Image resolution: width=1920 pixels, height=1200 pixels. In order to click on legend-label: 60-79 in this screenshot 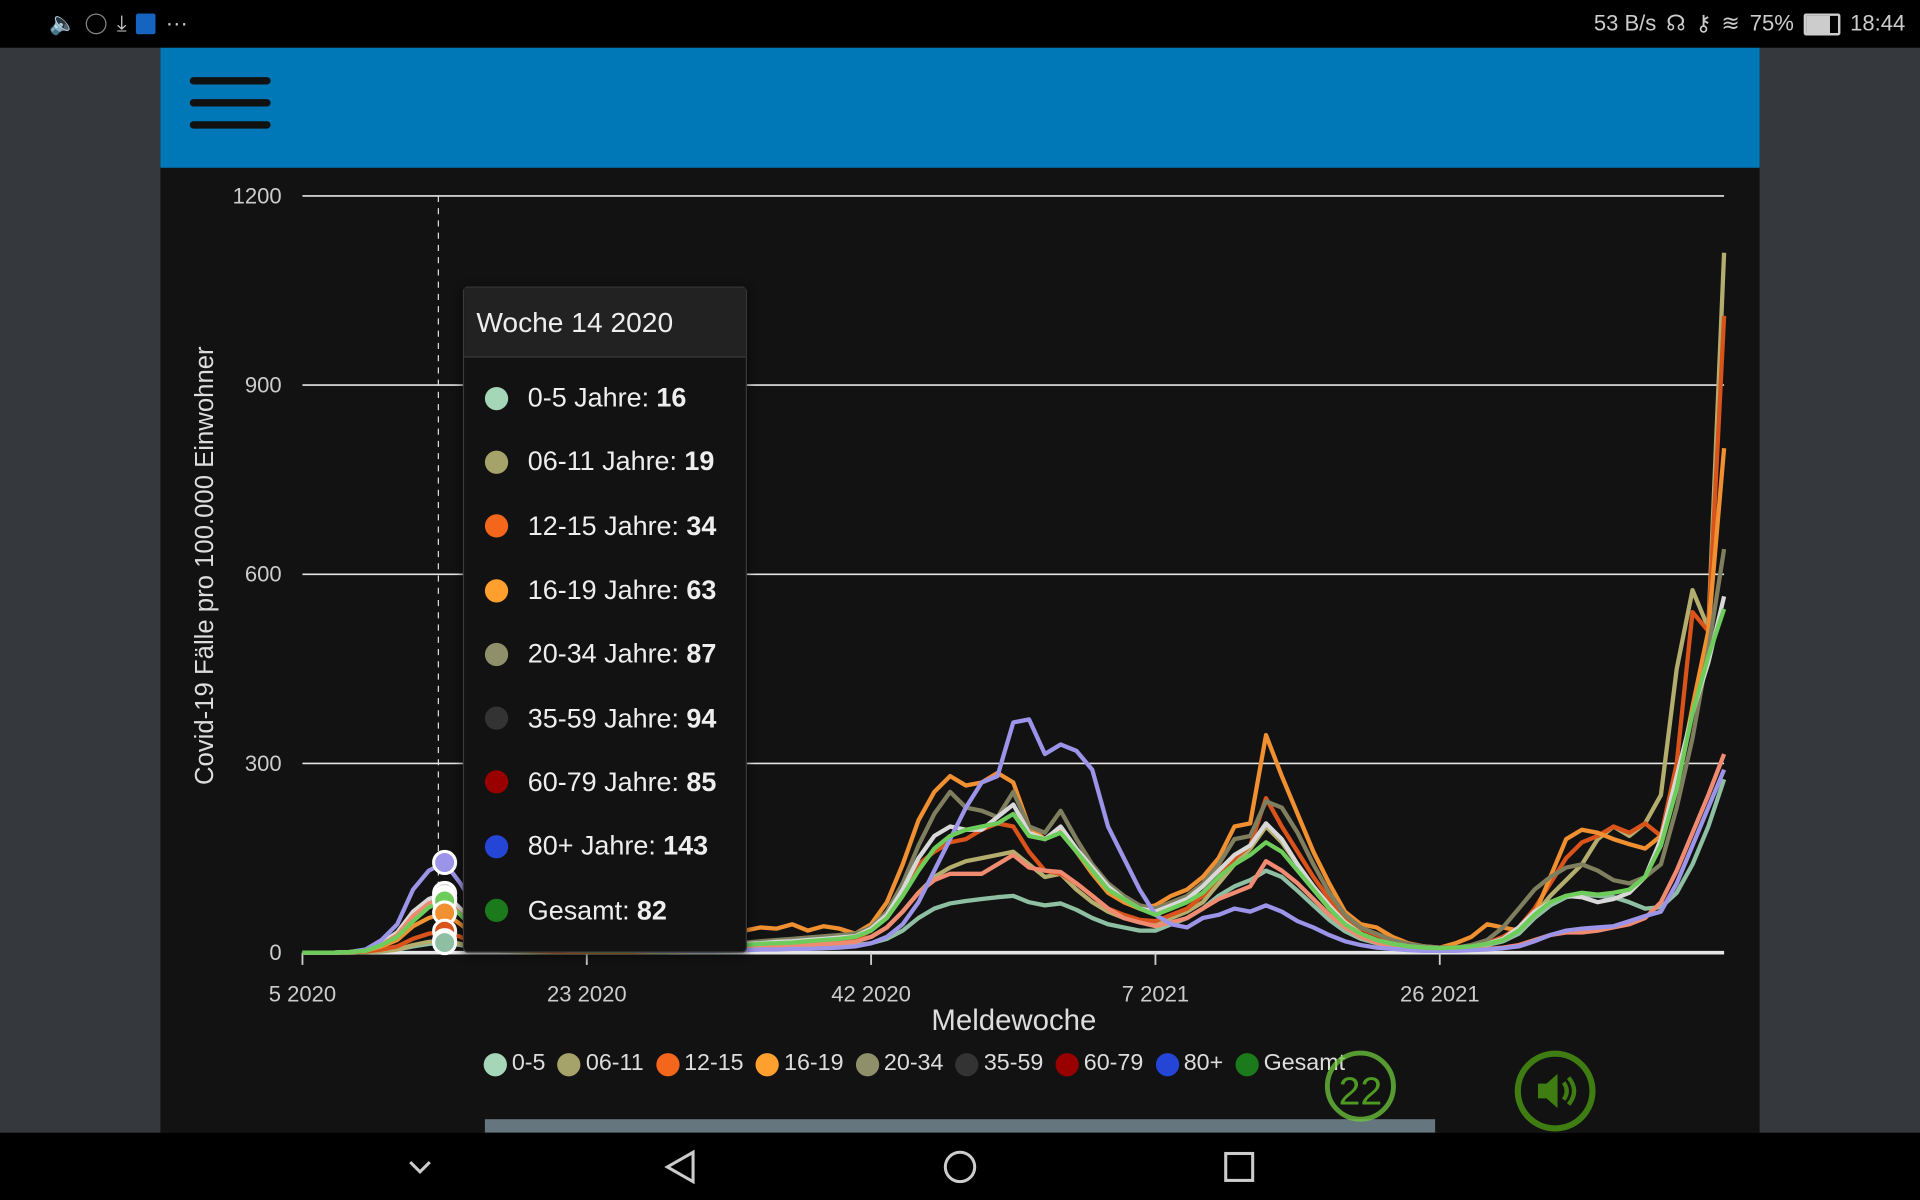, I will do `click(1113, 1063)`.